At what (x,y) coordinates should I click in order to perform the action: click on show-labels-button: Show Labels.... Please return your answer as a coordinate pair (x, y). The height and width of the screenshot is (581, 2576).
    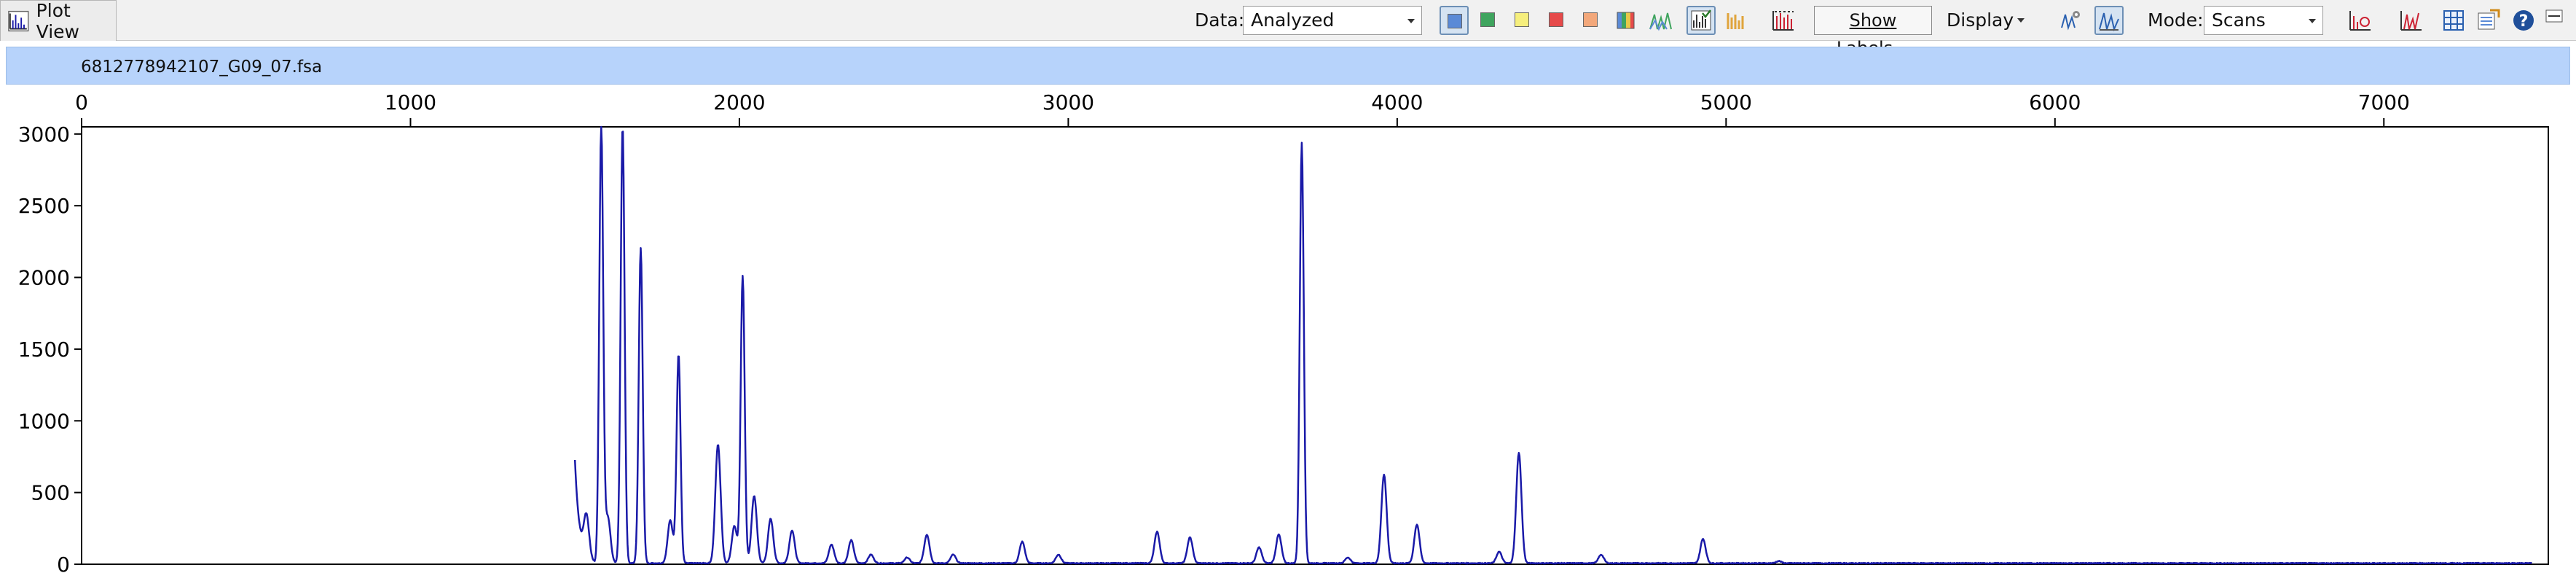
    Looking at the image, I should click on (1873, 32).